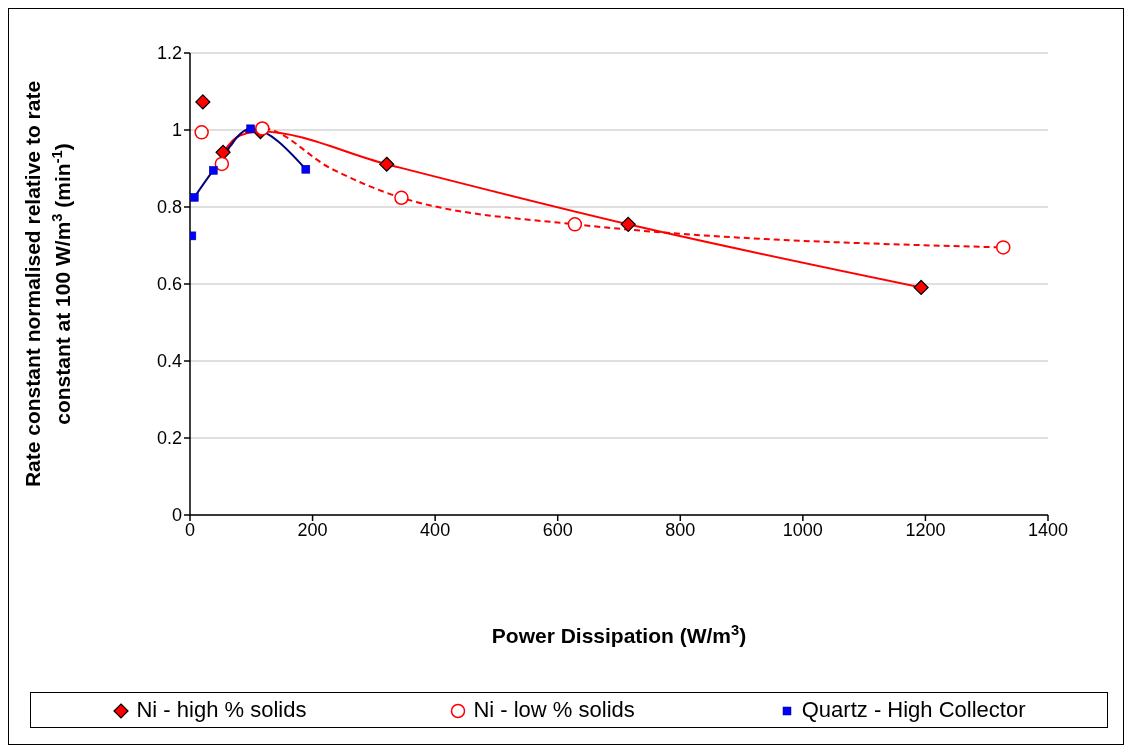  What do you see at coordinates (169, 207) in the screenshot?
I see `y-tick-label: 0.8` at bounding box center [169, 207].